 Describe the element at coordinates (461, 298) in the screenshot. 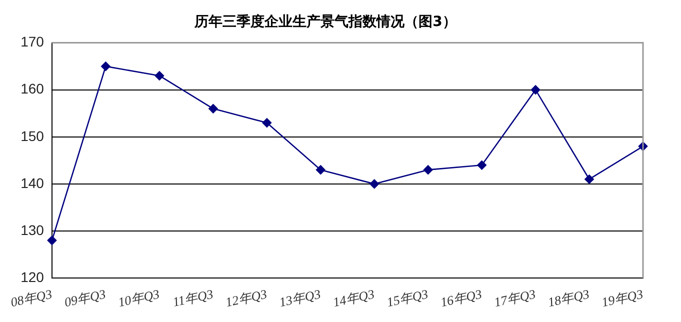

I see `x-tick-label: 16年Q3` at that location.